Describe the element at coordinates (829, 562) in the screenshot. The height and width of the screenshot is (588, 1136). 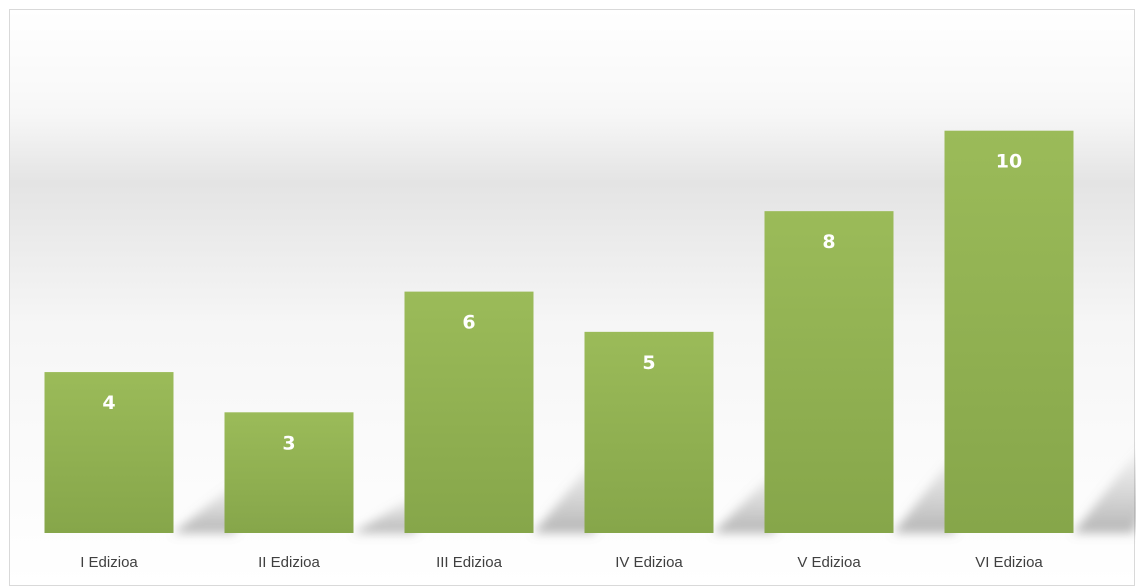
I see `x-tick-label: V Edizioa` at that location.